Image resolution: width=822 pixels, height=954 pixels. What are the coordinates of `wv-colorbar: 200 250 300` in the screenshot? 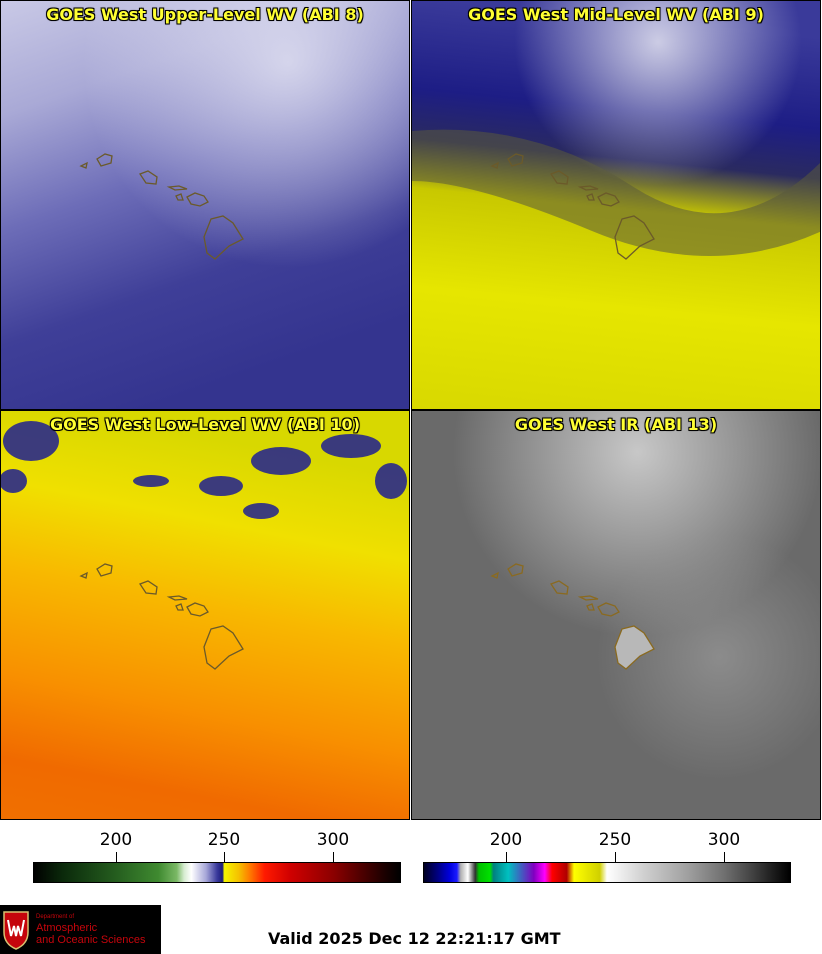 It's located at (218, 858).